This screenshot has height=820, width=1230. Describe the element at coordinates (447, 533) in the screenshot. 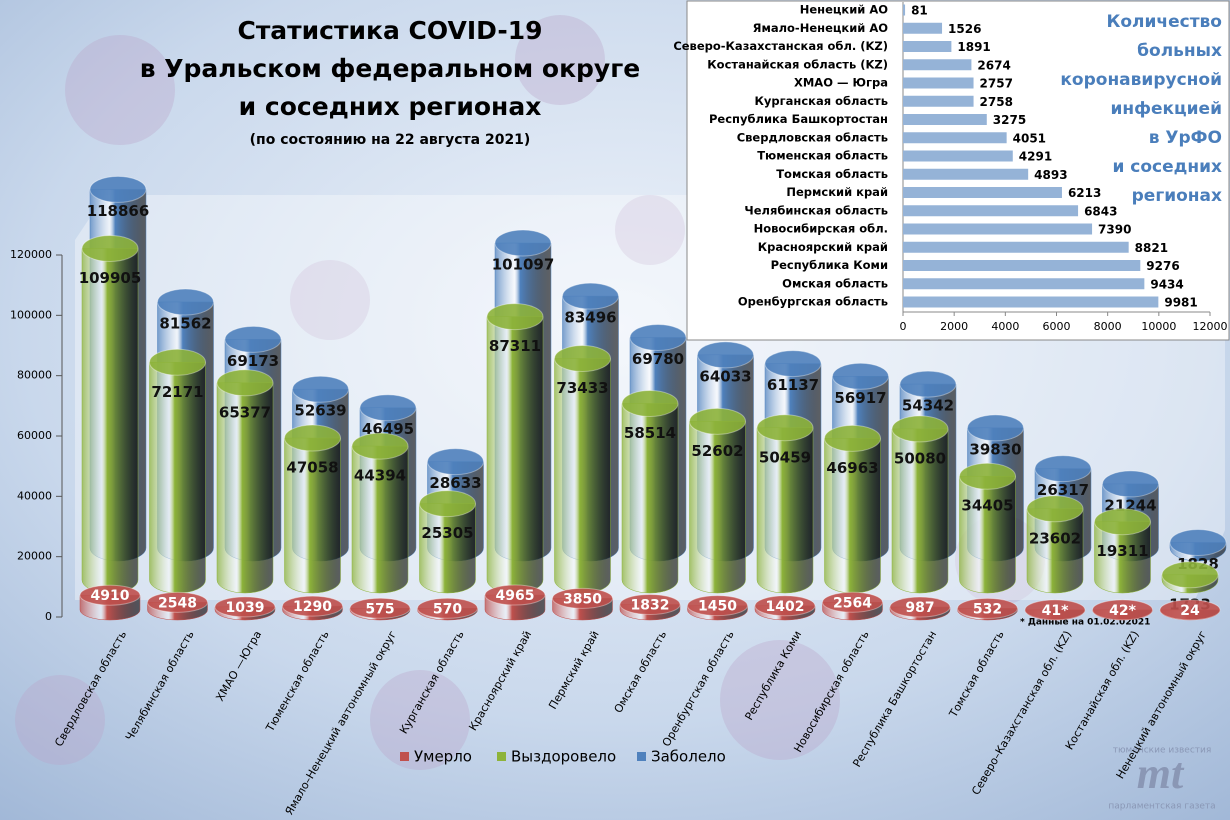

I see `data-label: 25305` at that location.